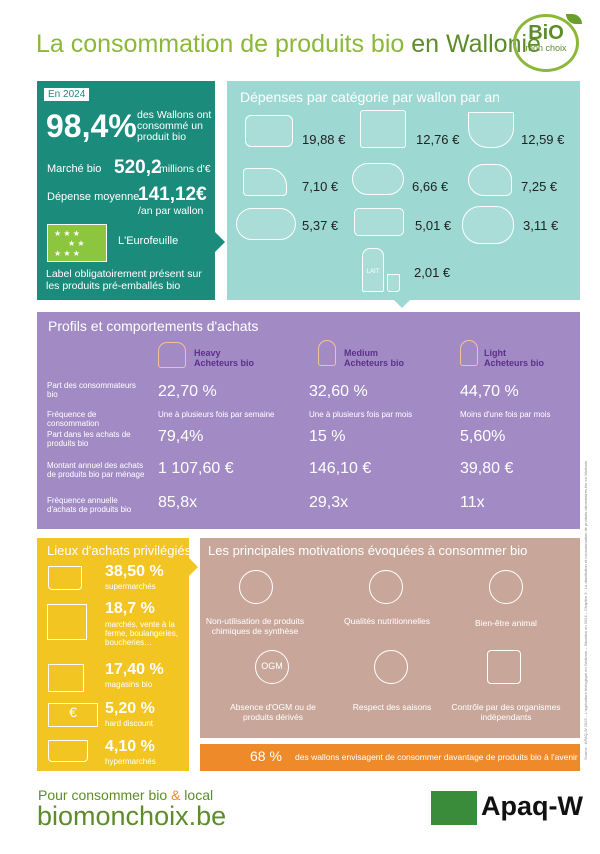 The height and width of the screenshot is (854, 600). What do you see at coordinates (430, 186) in the screenshot?
I see `spend-charcuterie: 6,66 €` at bounding box center [430, 186].